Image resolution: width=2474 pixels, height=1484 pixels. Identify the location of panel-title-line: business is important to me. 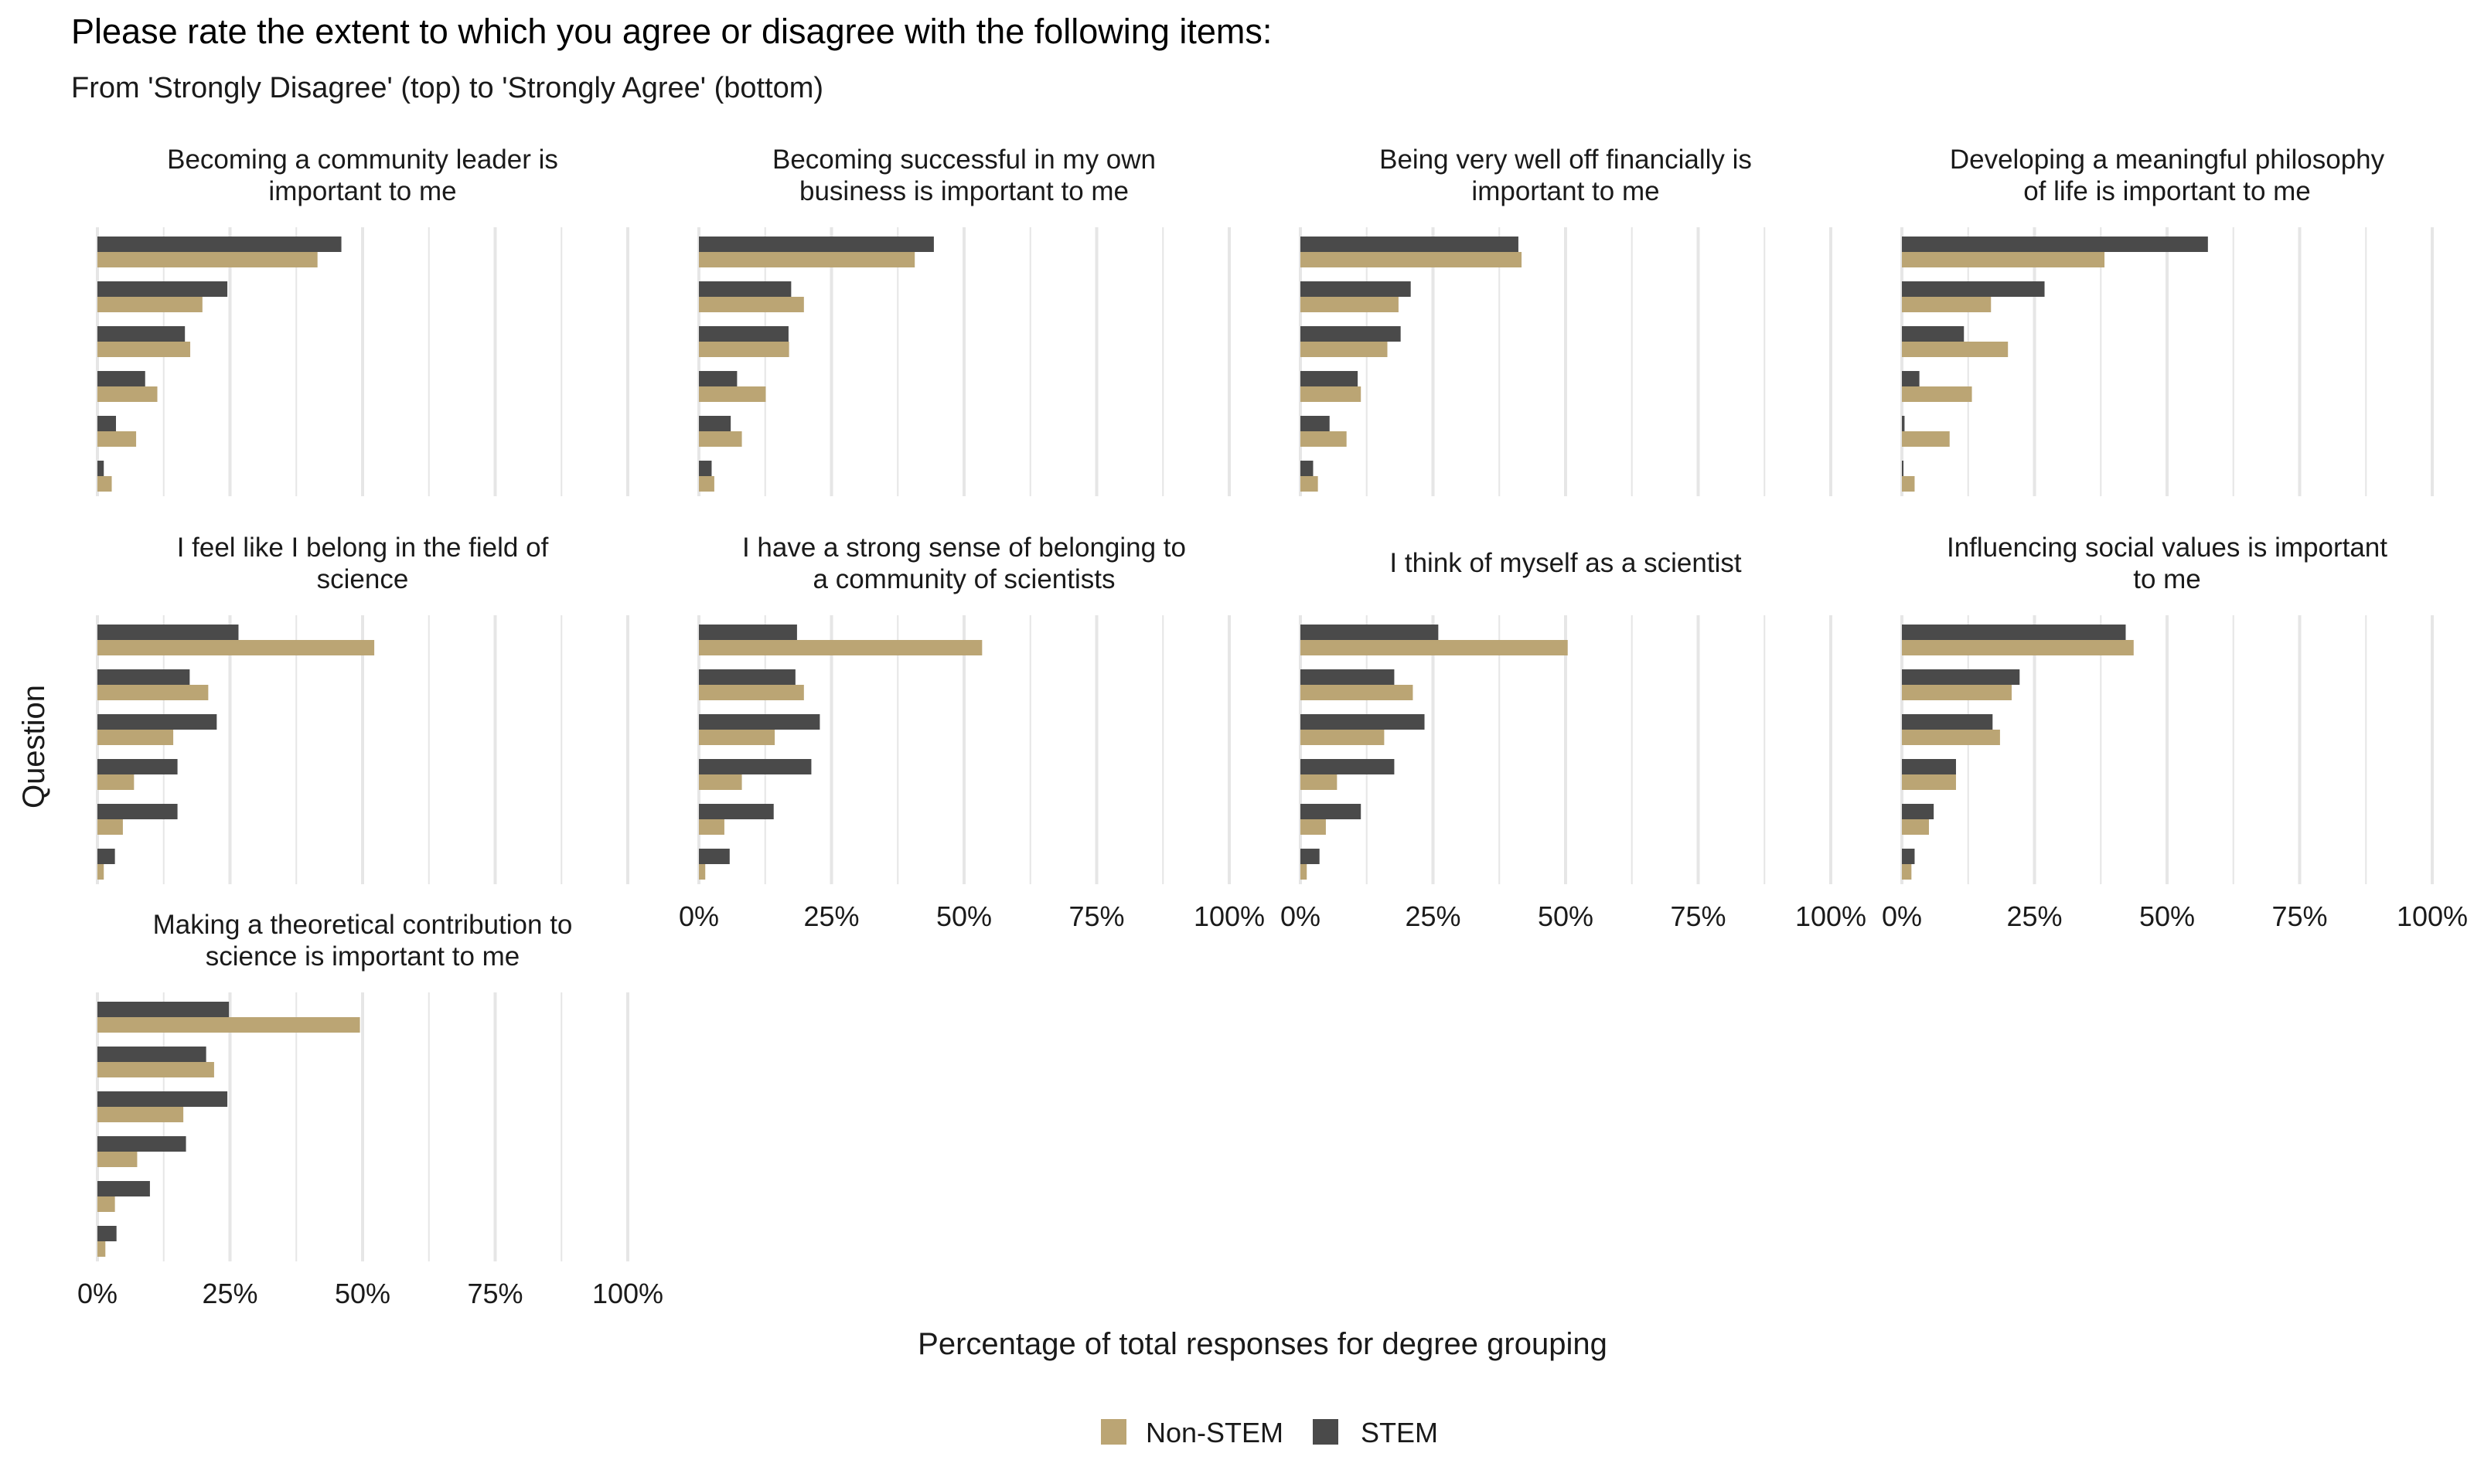
(964, 191).